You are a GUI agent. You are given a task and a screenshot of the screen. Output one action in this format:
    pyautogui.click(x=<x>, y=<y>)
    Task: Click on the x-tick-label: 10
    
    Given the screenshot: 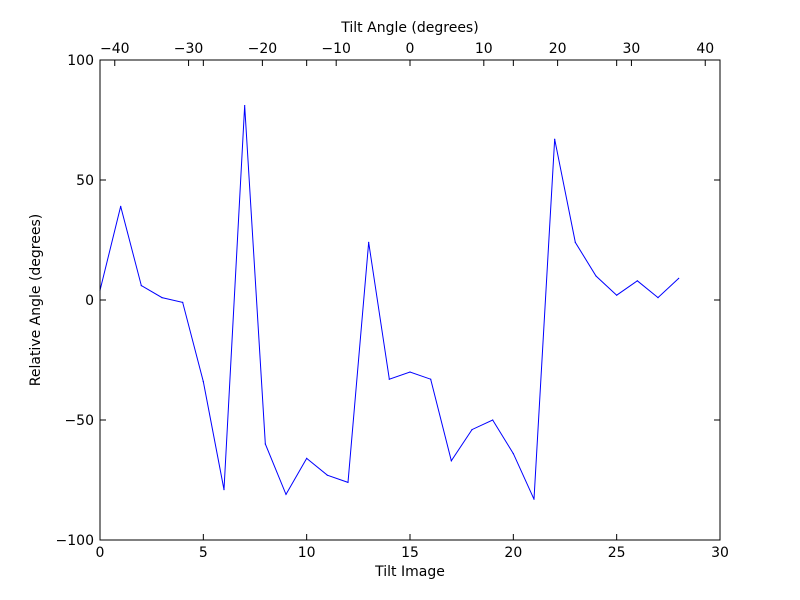 What is the action you would take?
    pyautogui.click(x=307, y=553)
    